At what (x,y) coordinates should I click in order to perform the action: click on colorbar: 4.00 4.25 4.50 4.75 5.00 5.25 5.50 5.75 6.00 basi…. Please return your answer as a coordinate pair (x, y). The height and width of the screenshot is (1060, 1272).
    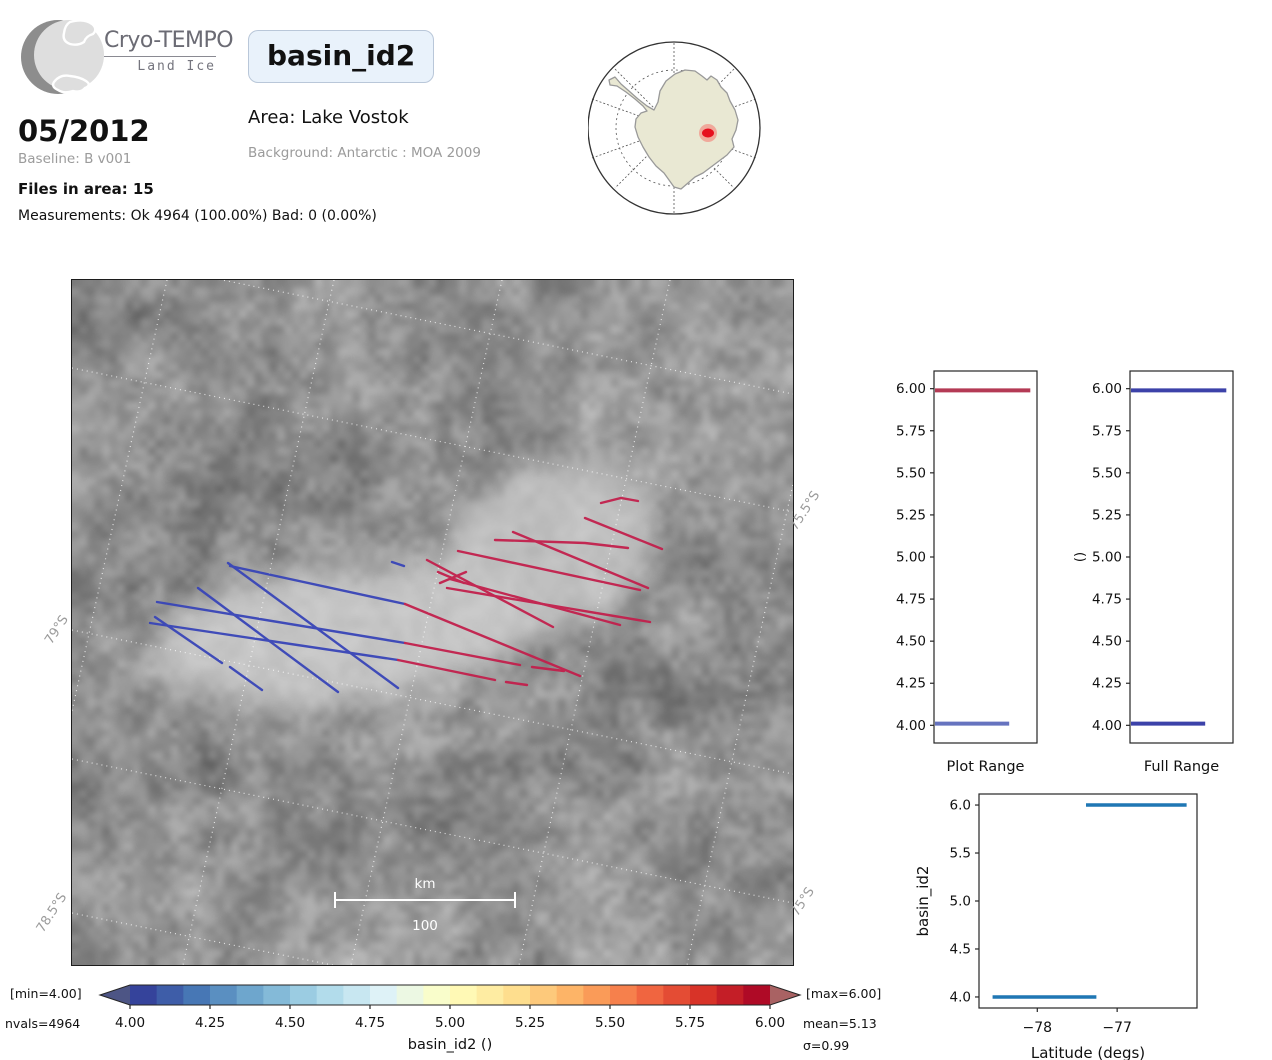
    Looking at the image, I should click on (450, 1018).